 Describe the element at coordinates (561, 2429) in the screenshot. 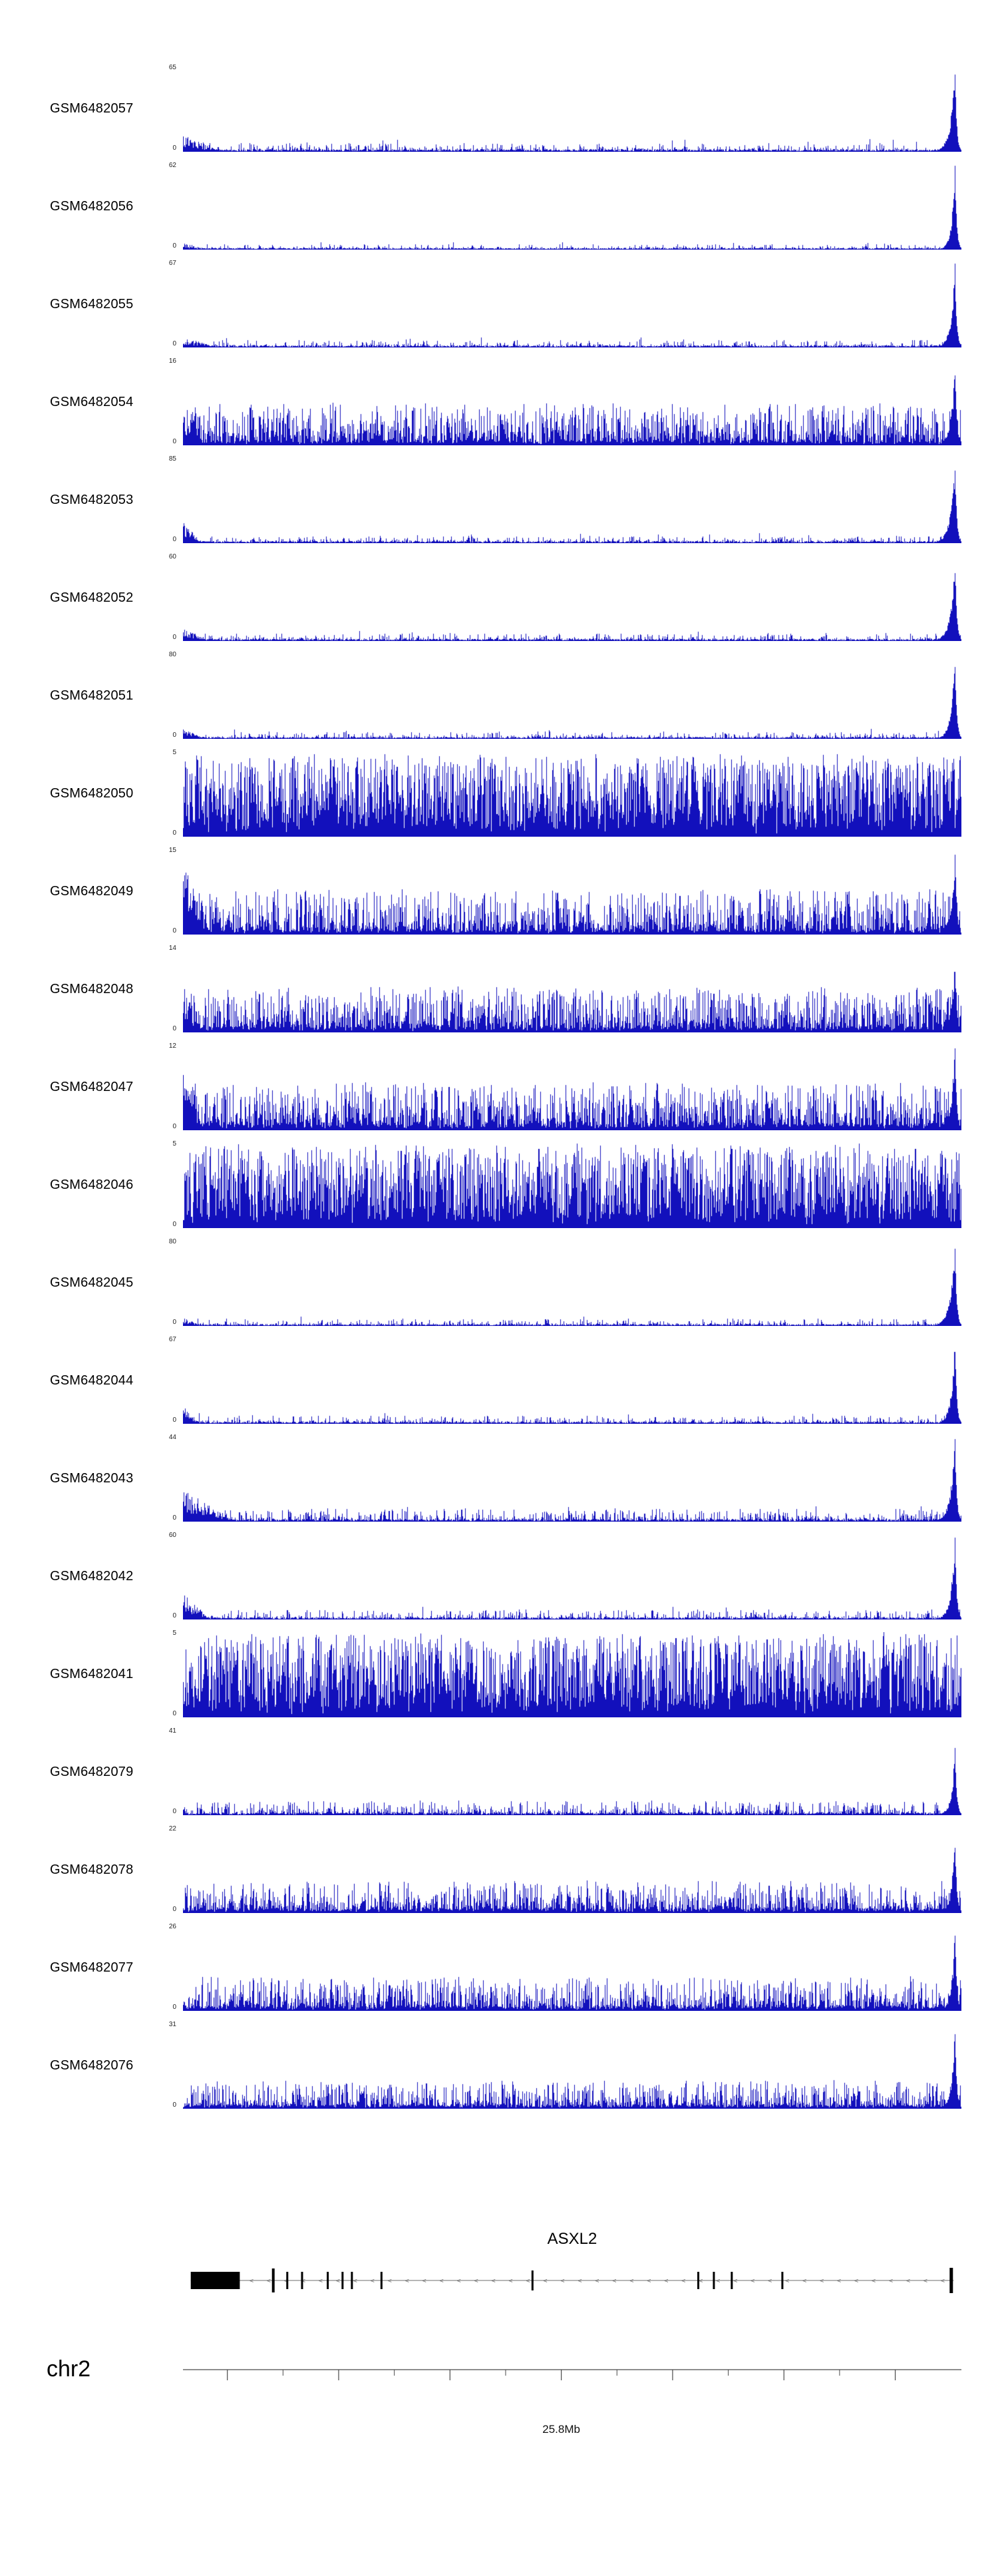

I see `axis-position-label: 25.8Mb` at that location.